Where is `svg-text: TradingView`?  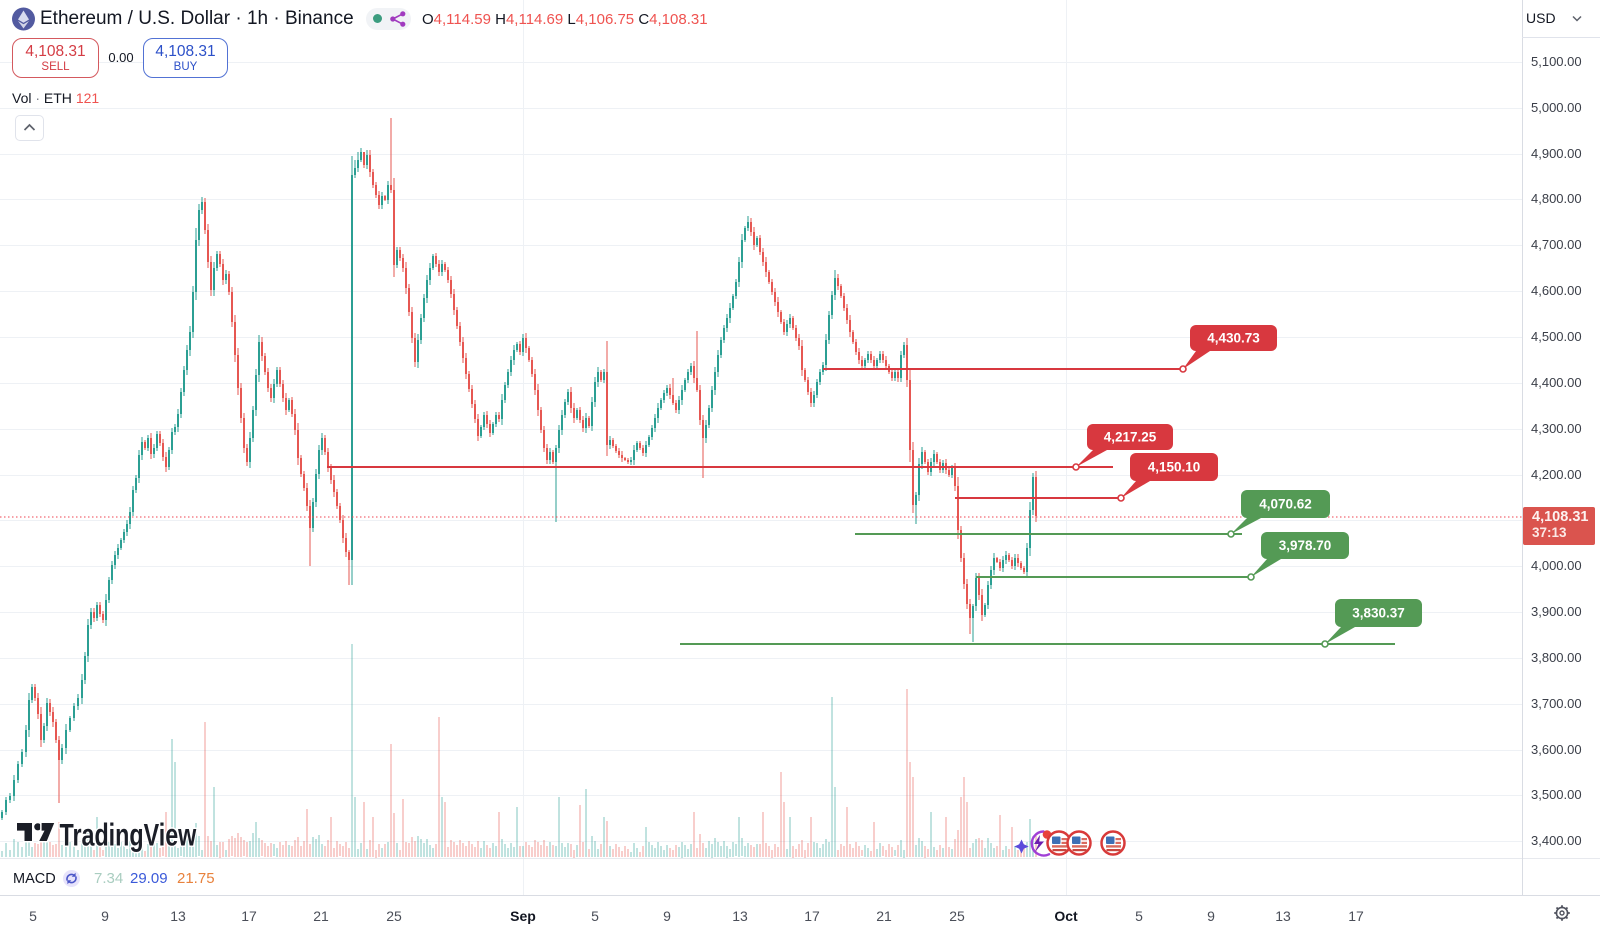
svg-text: TradingView is located at coordinates (128, 834).